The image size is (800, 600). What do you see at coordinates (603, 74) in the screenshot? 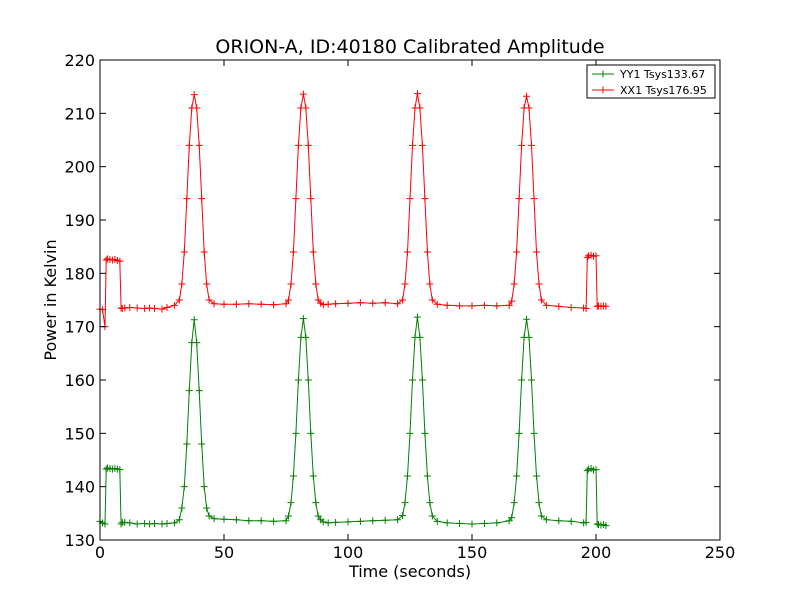
I see `legend-marker` at bounding box center [603, 74].